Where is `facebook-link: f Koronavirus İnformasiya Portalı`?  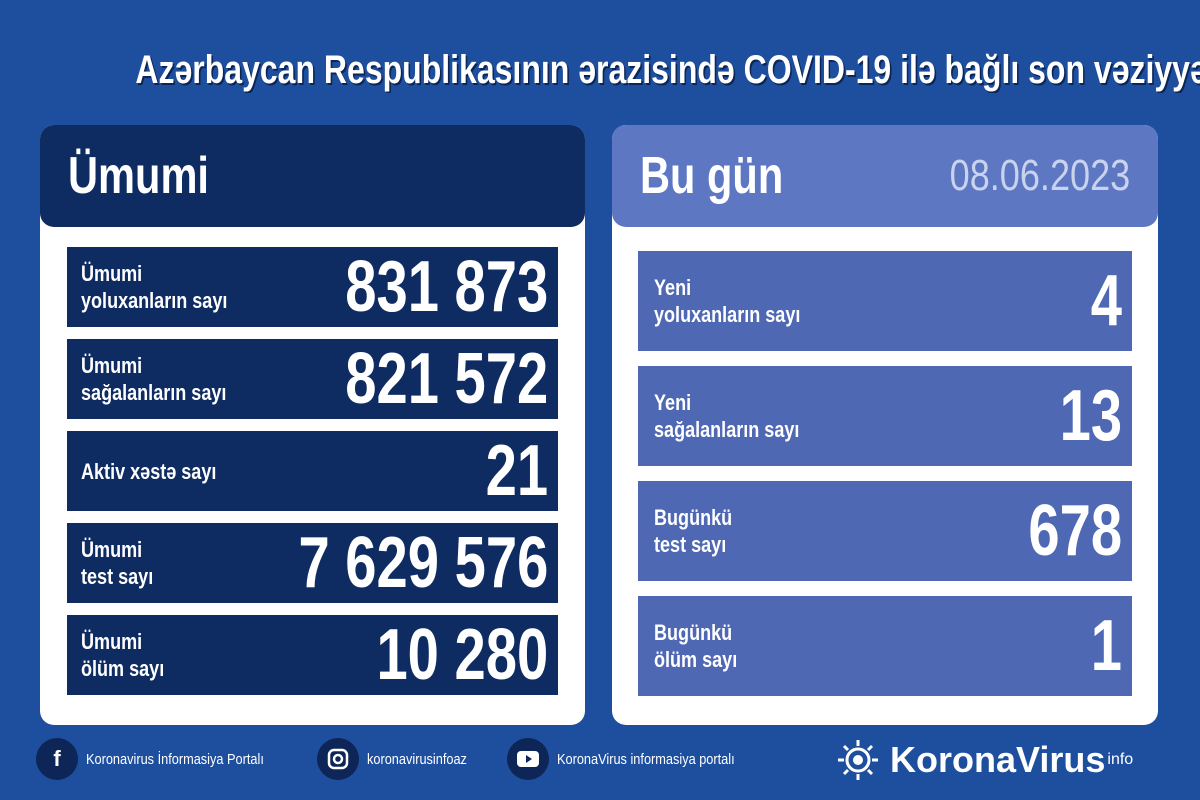
facebook-link: f Koronavirus İnformasiya Portalı is located at coordinates (165, 759).